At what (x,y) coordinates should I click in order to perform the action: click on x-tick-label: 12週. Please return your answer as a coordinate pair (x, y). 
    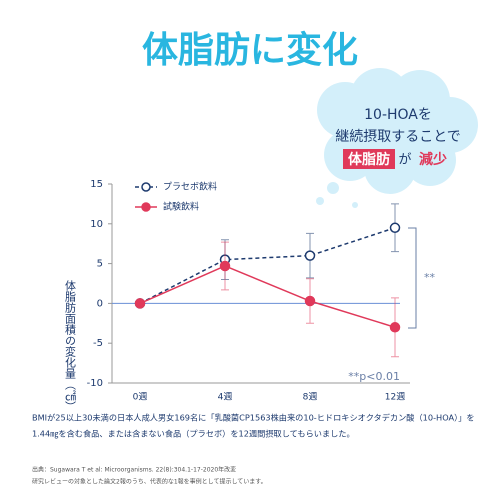
    Looking at the image, I should click on (395, 397).